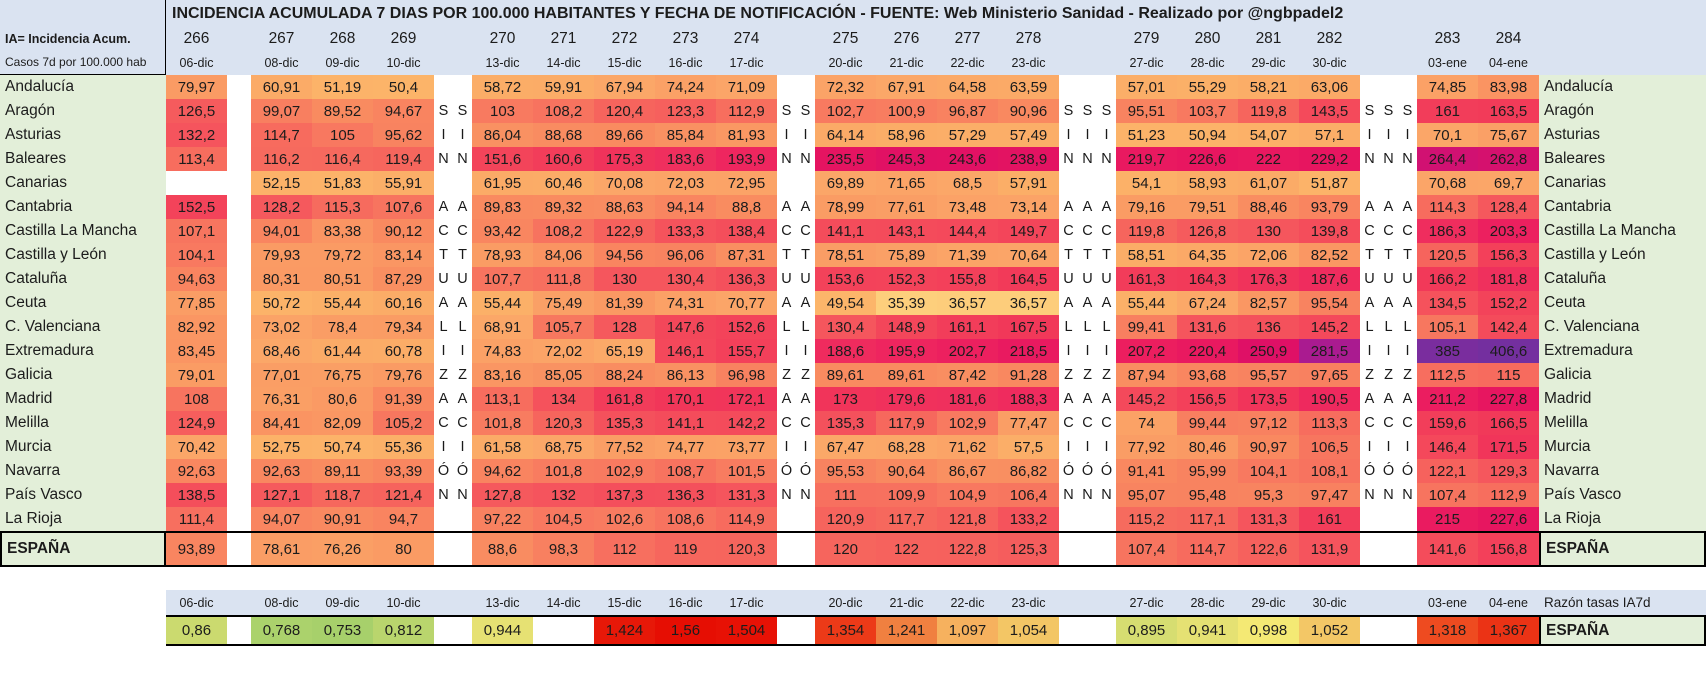 The image size is (1706, 690). Describe the element at coordinates (403, 351) in the screenshot. I see `value-cell: 60,78` at that location.